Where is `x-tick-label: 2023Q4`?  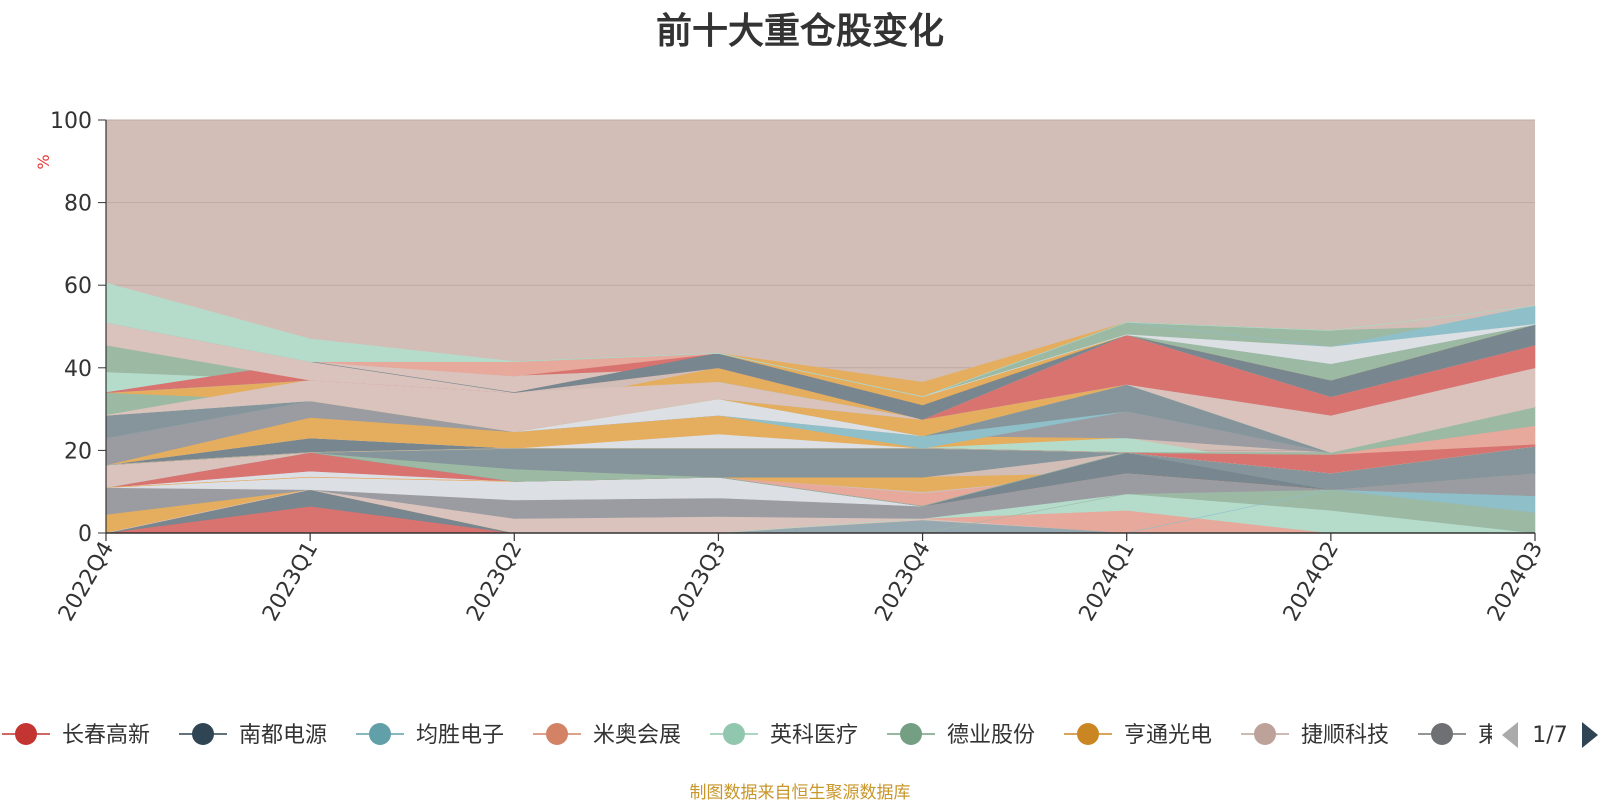
x-tick-label: 2023Q4 is located at coordinates (902, 582).